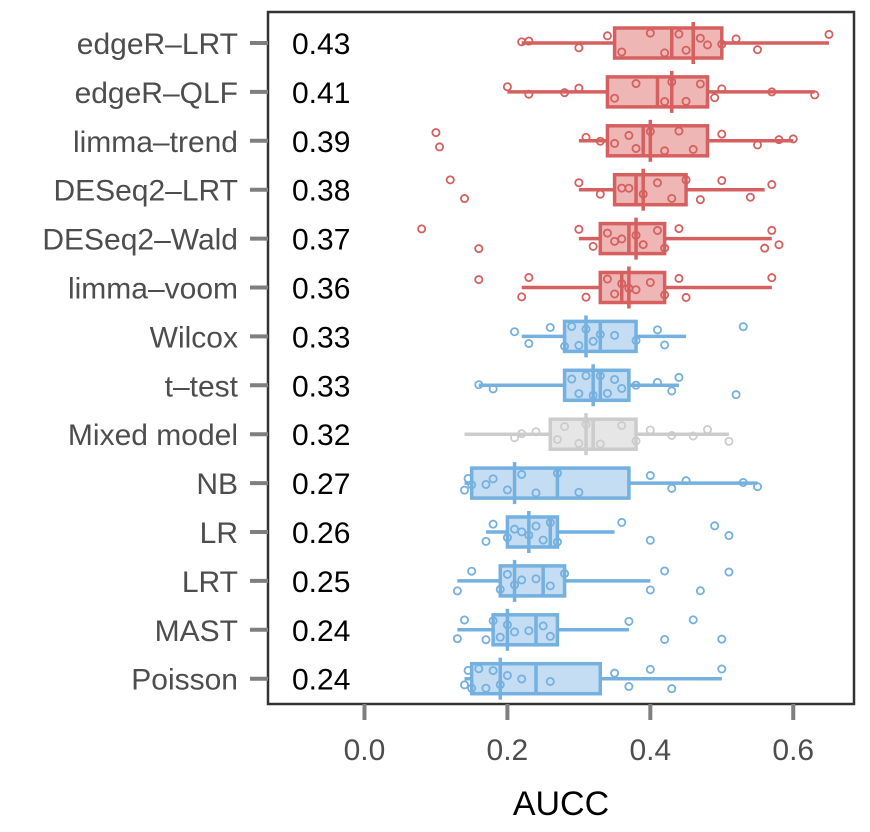  What do you see at coordinates (184, 680) in the screenshot?
I see `category-label: Poisson` at bounding box center [184, 680].